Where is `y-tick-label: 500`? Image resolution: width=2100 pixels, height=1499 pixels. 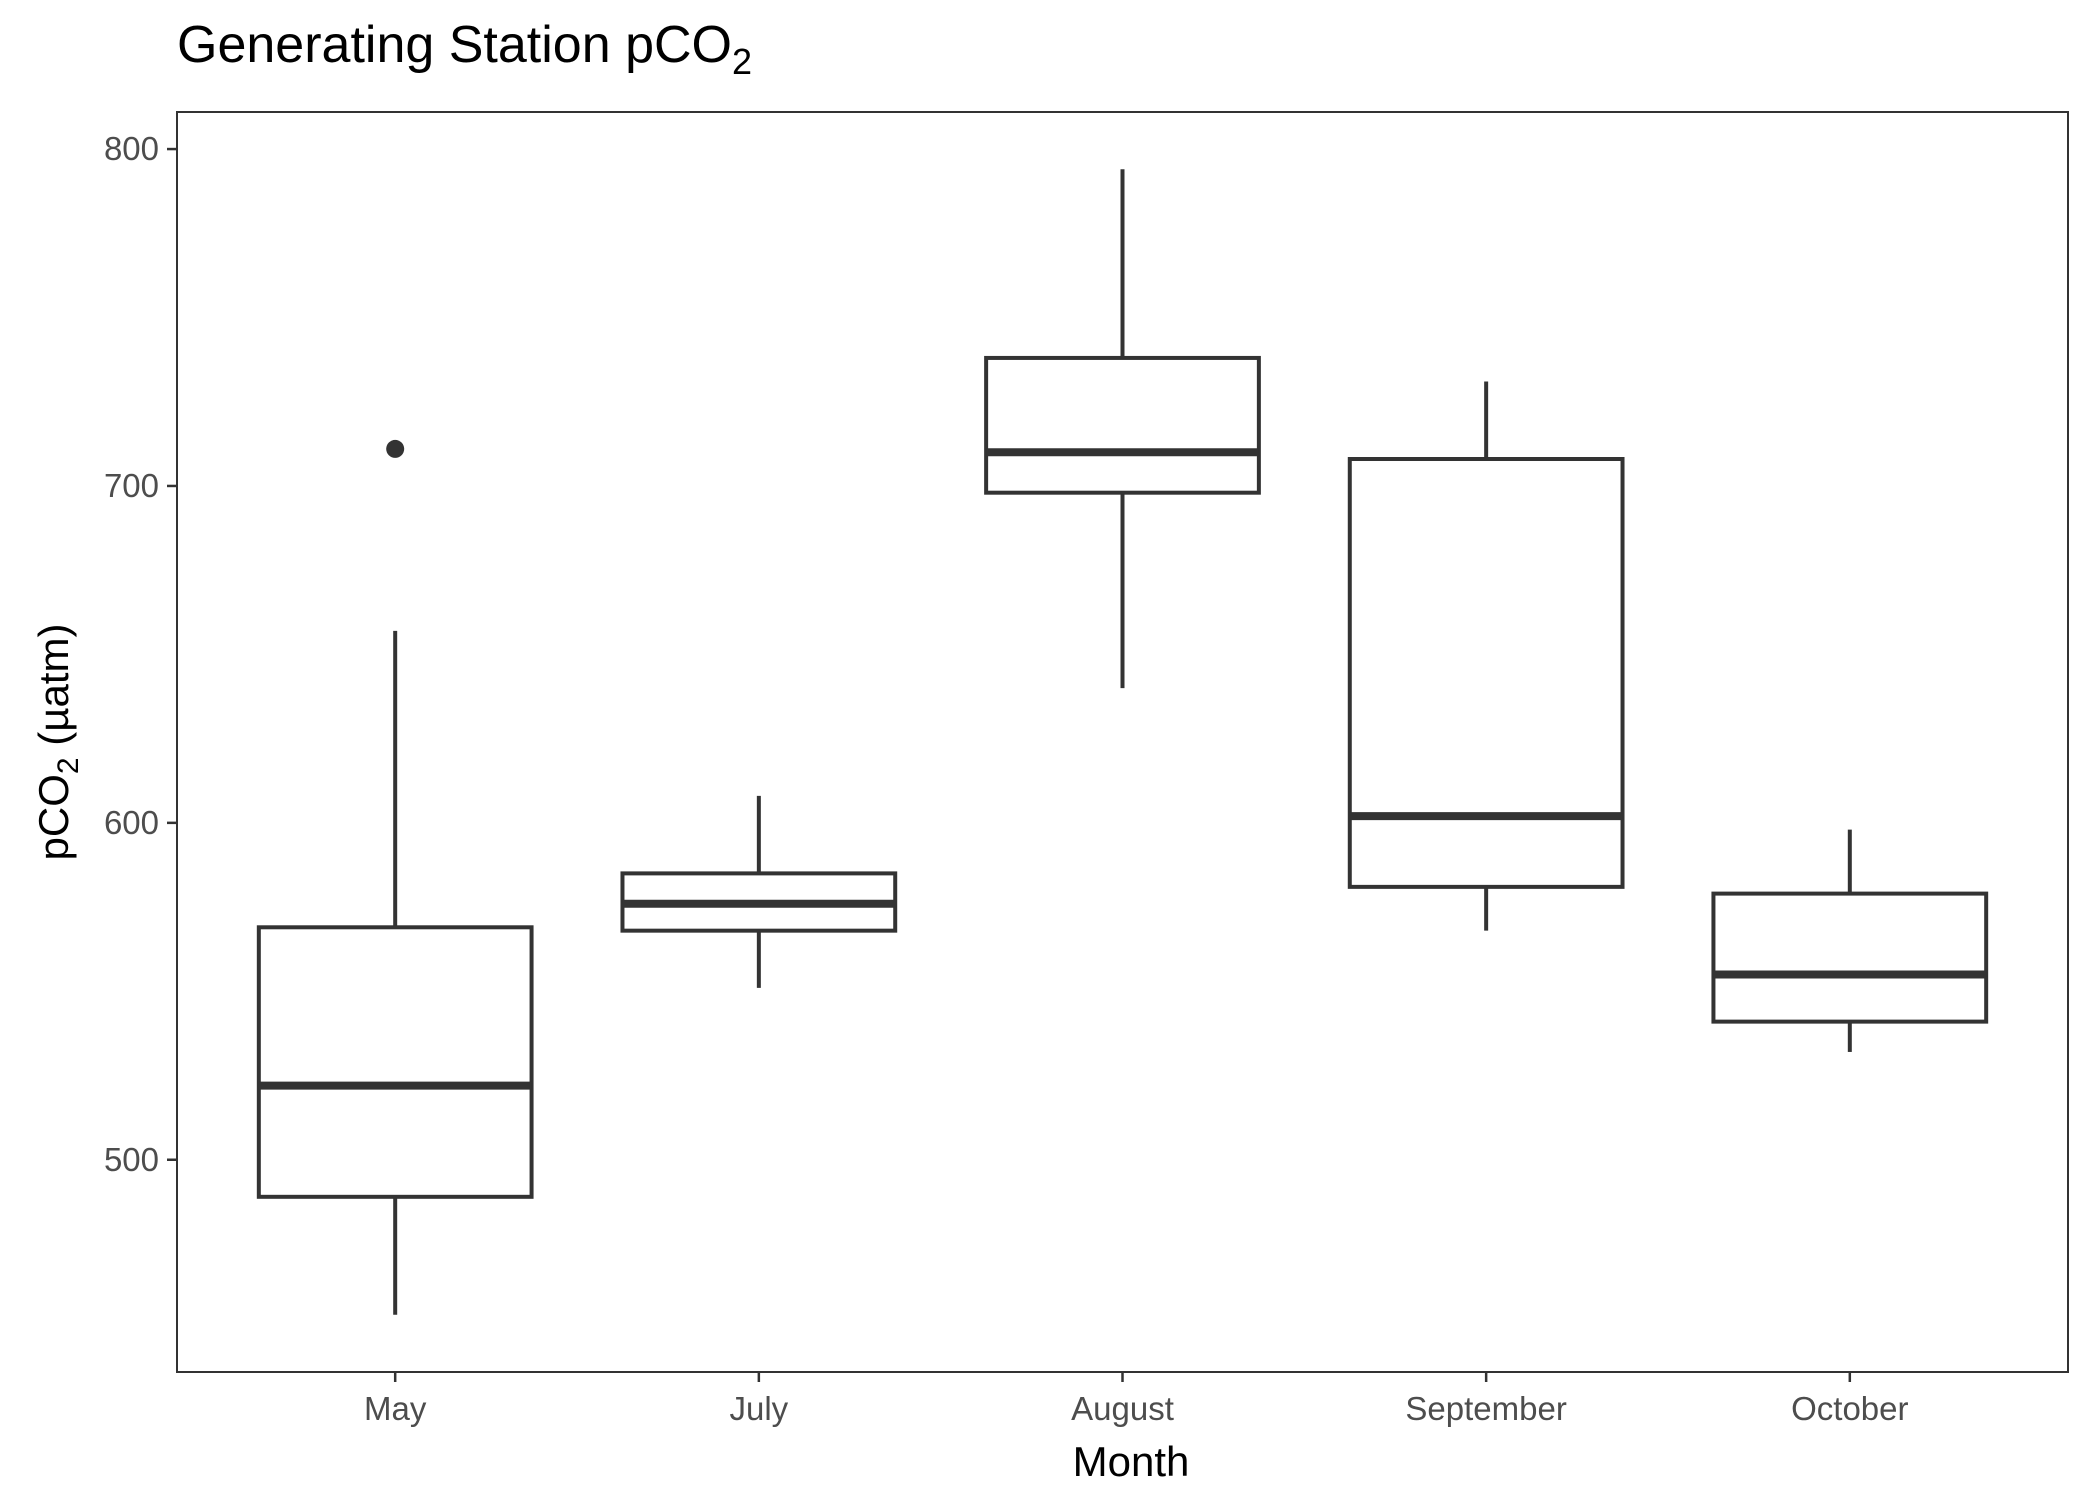
y-tick-label: 500 is located at coordinates (131, 1159).